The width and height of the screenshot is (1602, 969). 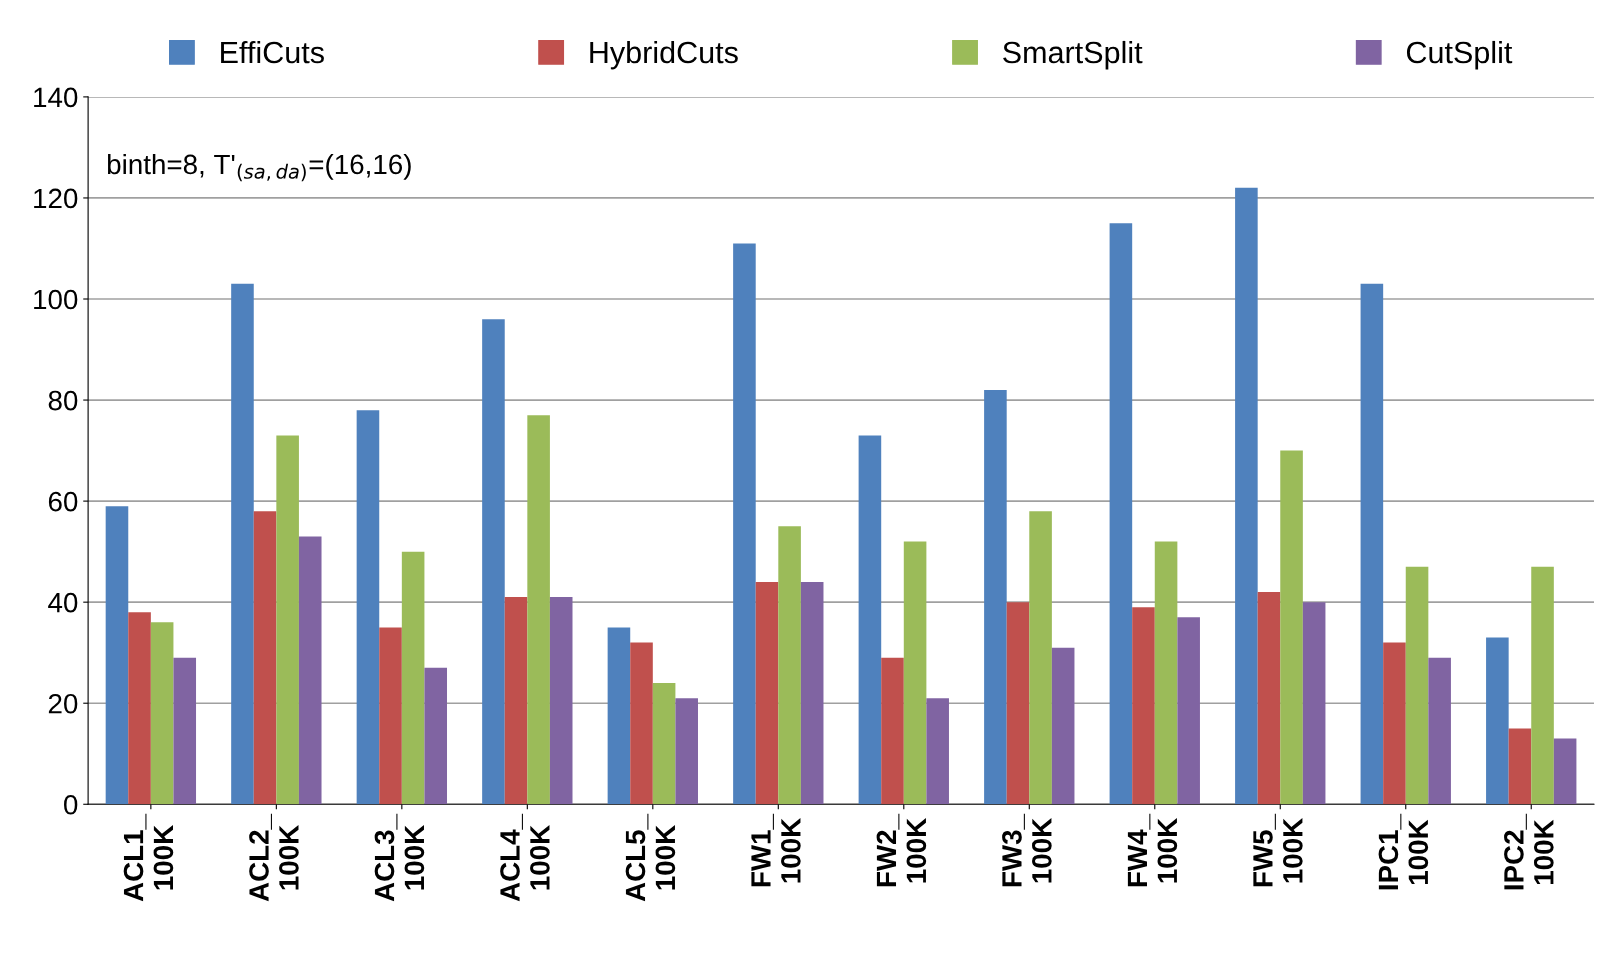 What do you see at coordinates (399, 857) in the screenshot?
I see `x-tick-label: ACL3_ 100K` at bounding box center [399, 857].